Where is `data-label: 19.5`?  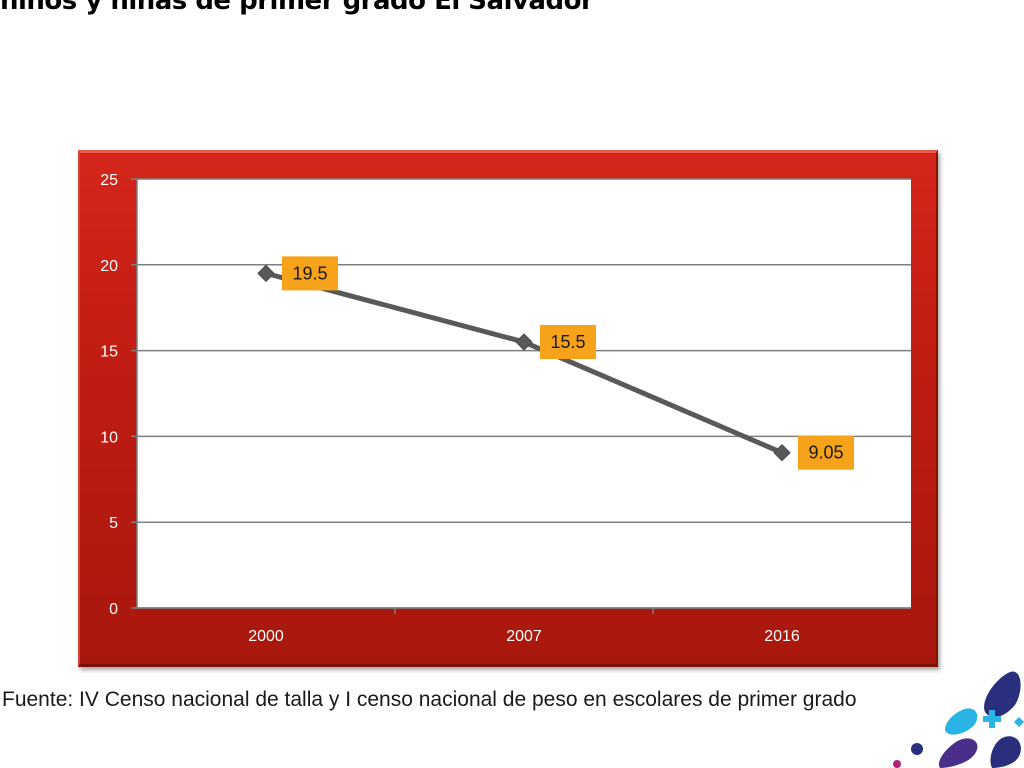
data-label: 19.5 is located at coordinates (309, 273).